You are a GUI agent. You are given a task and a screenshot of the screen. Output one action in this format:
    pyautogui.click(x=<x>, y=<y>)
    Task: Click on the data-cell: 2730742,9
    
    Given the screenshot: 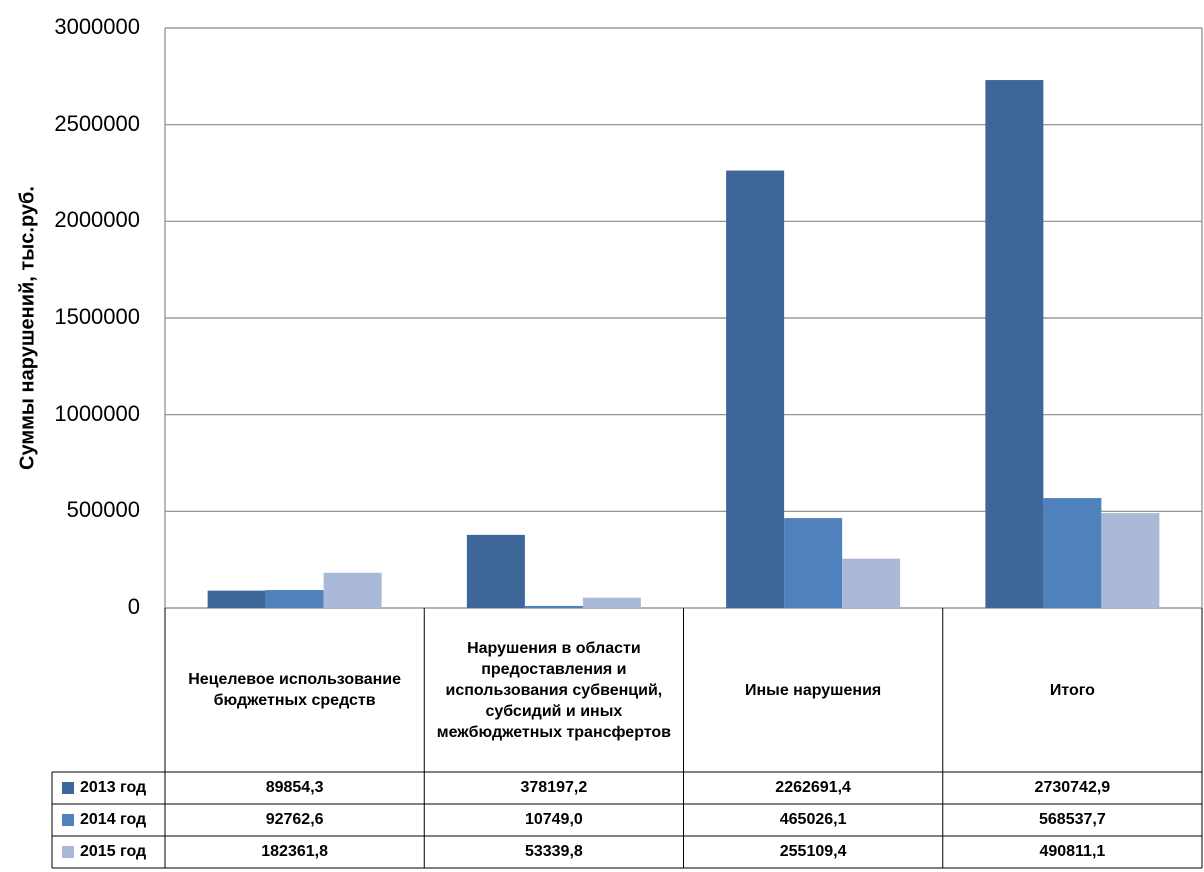 What is the action you would take?
    pyautogui.click(x=1072, y=787)
    